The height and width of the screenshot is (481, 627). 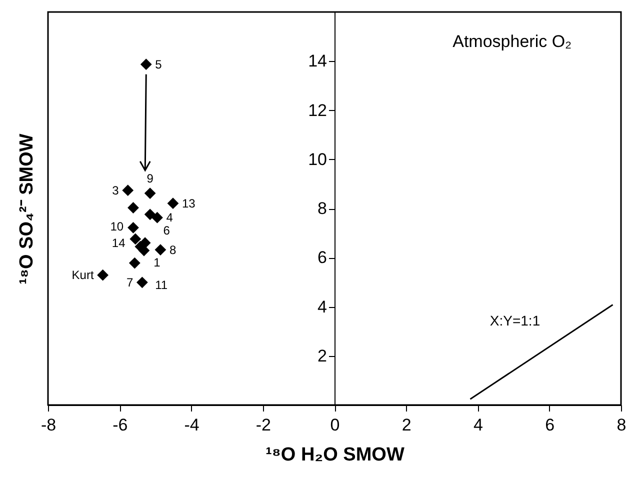 What do you see at coordinates (317, 61) in the screenshot?
I see `y-tick-label: 14` at bounding box center [317, 61].